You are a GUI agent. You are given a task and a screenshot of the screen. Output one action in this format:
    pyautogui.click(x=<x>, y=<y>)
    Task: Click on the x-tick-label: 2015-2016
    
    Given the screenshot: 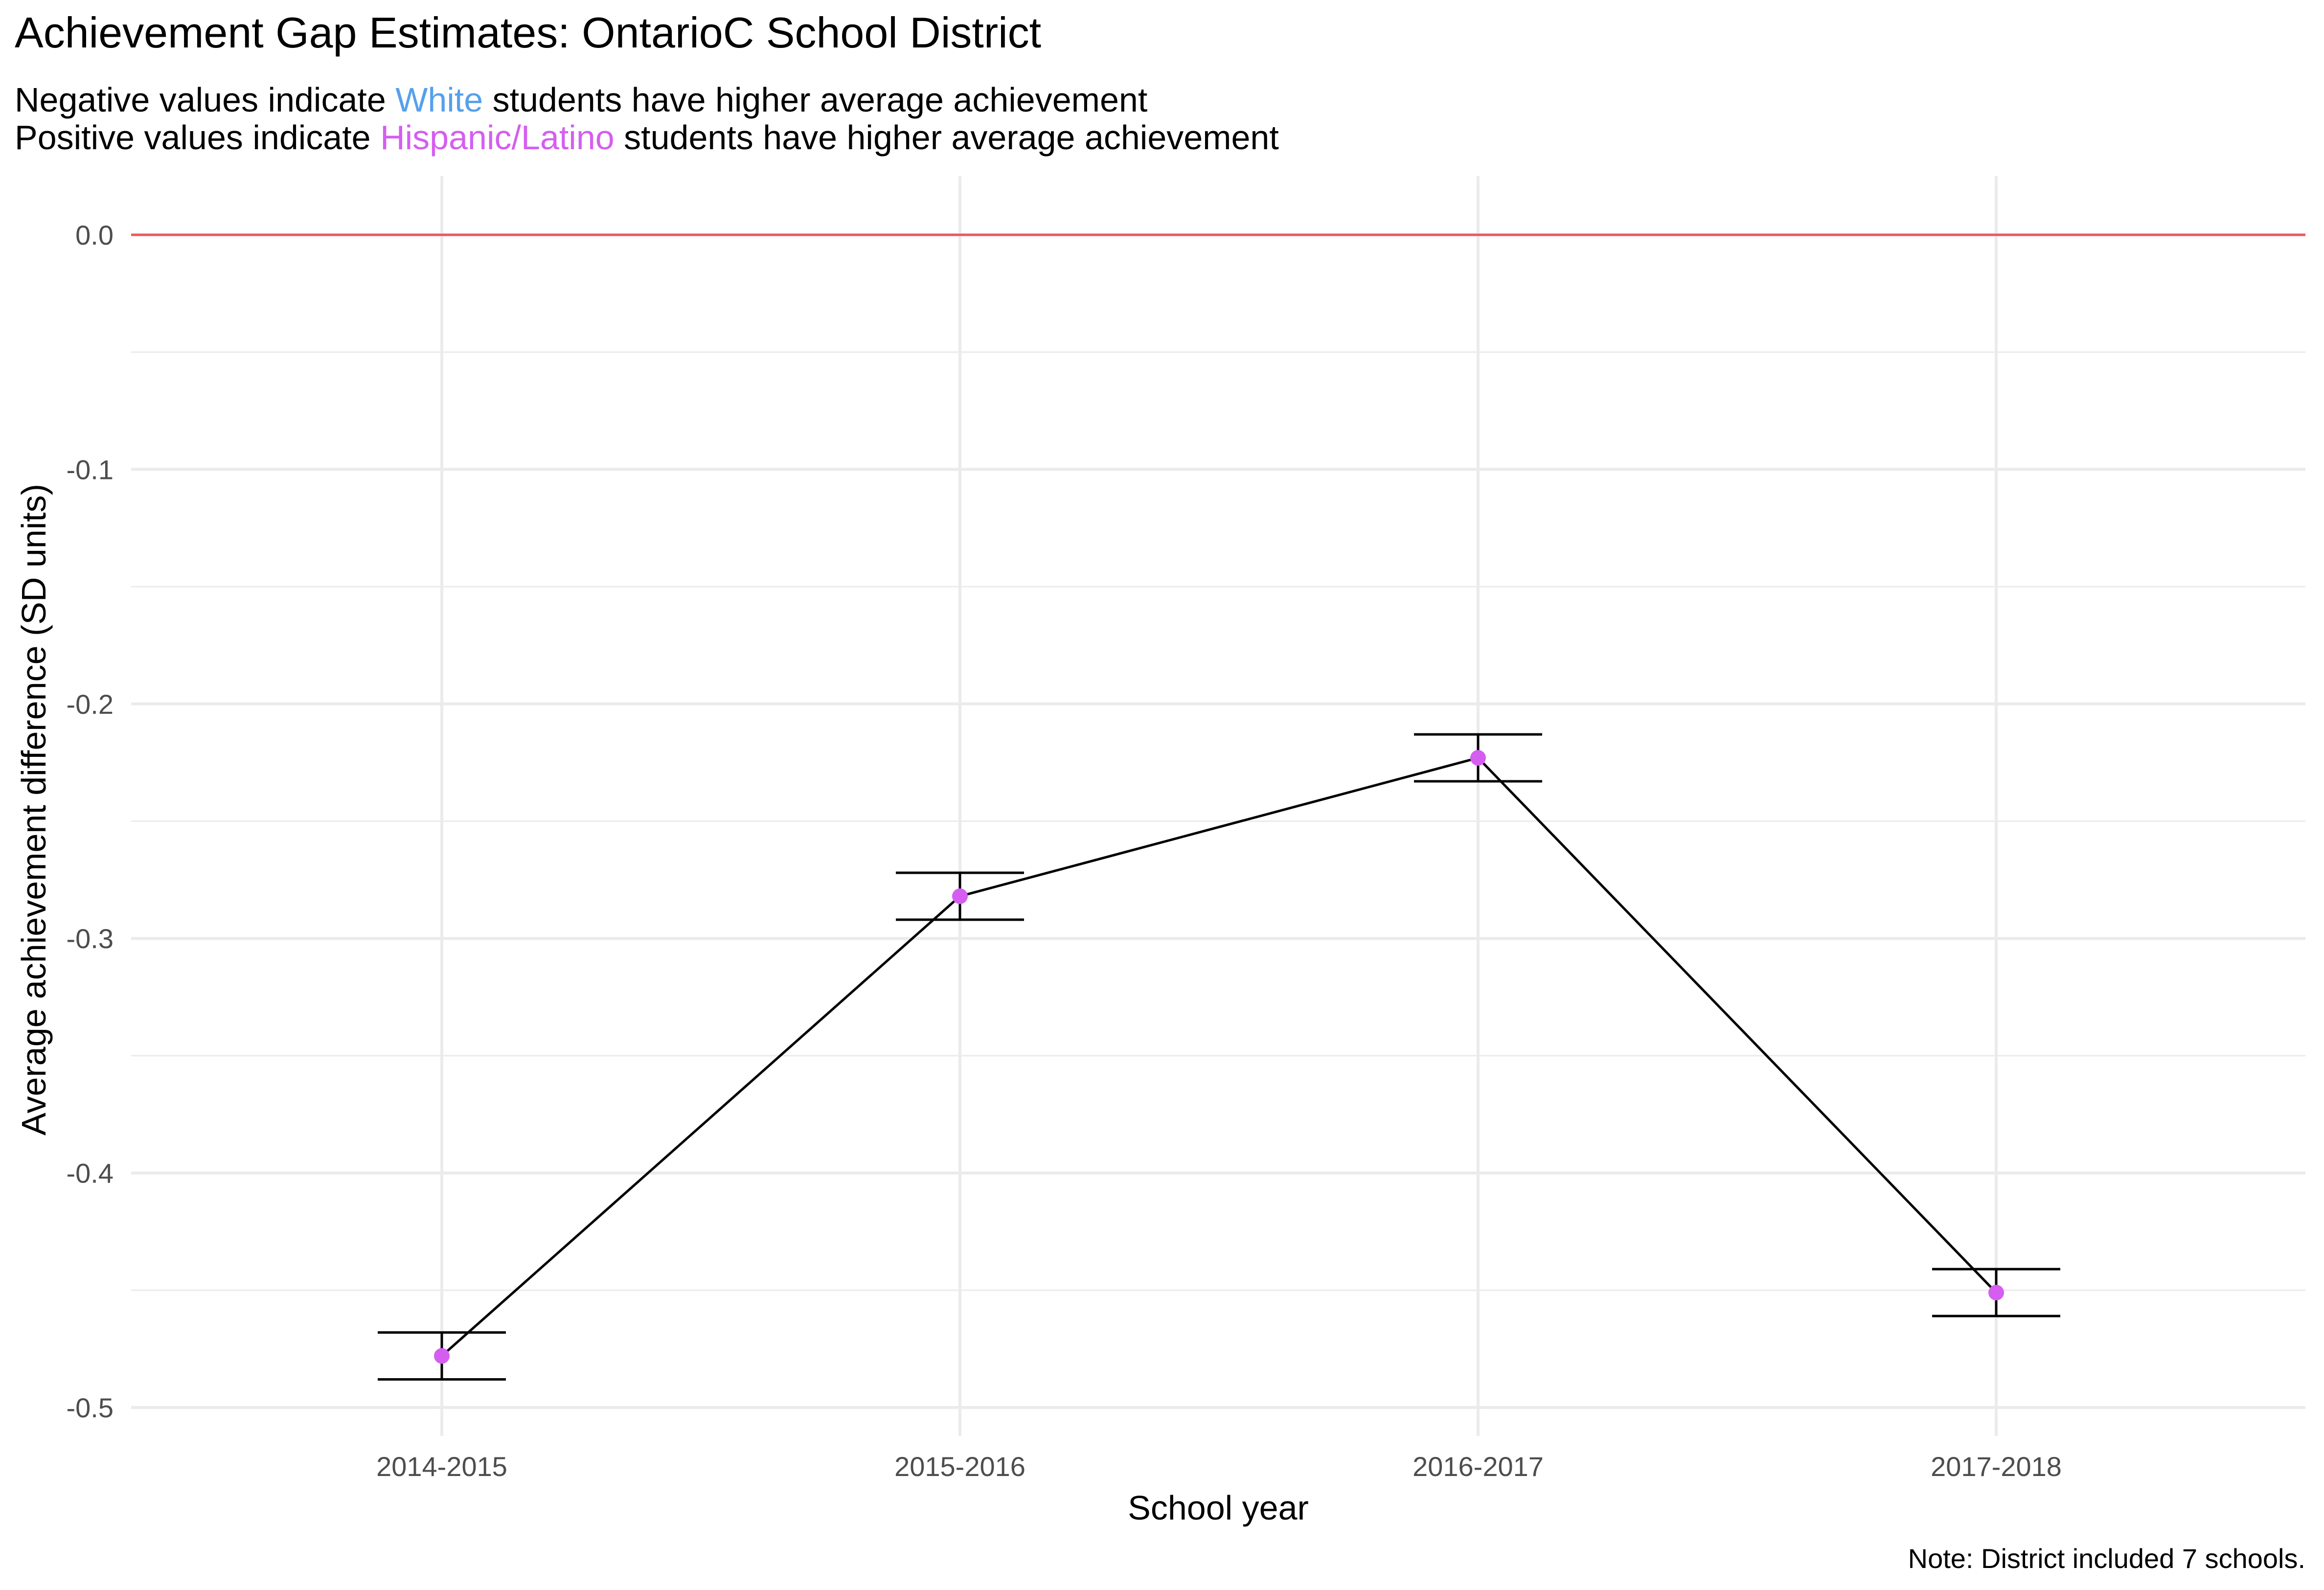 What is the action you would take?
    pyautogui.click(x=959, y=1466)
    